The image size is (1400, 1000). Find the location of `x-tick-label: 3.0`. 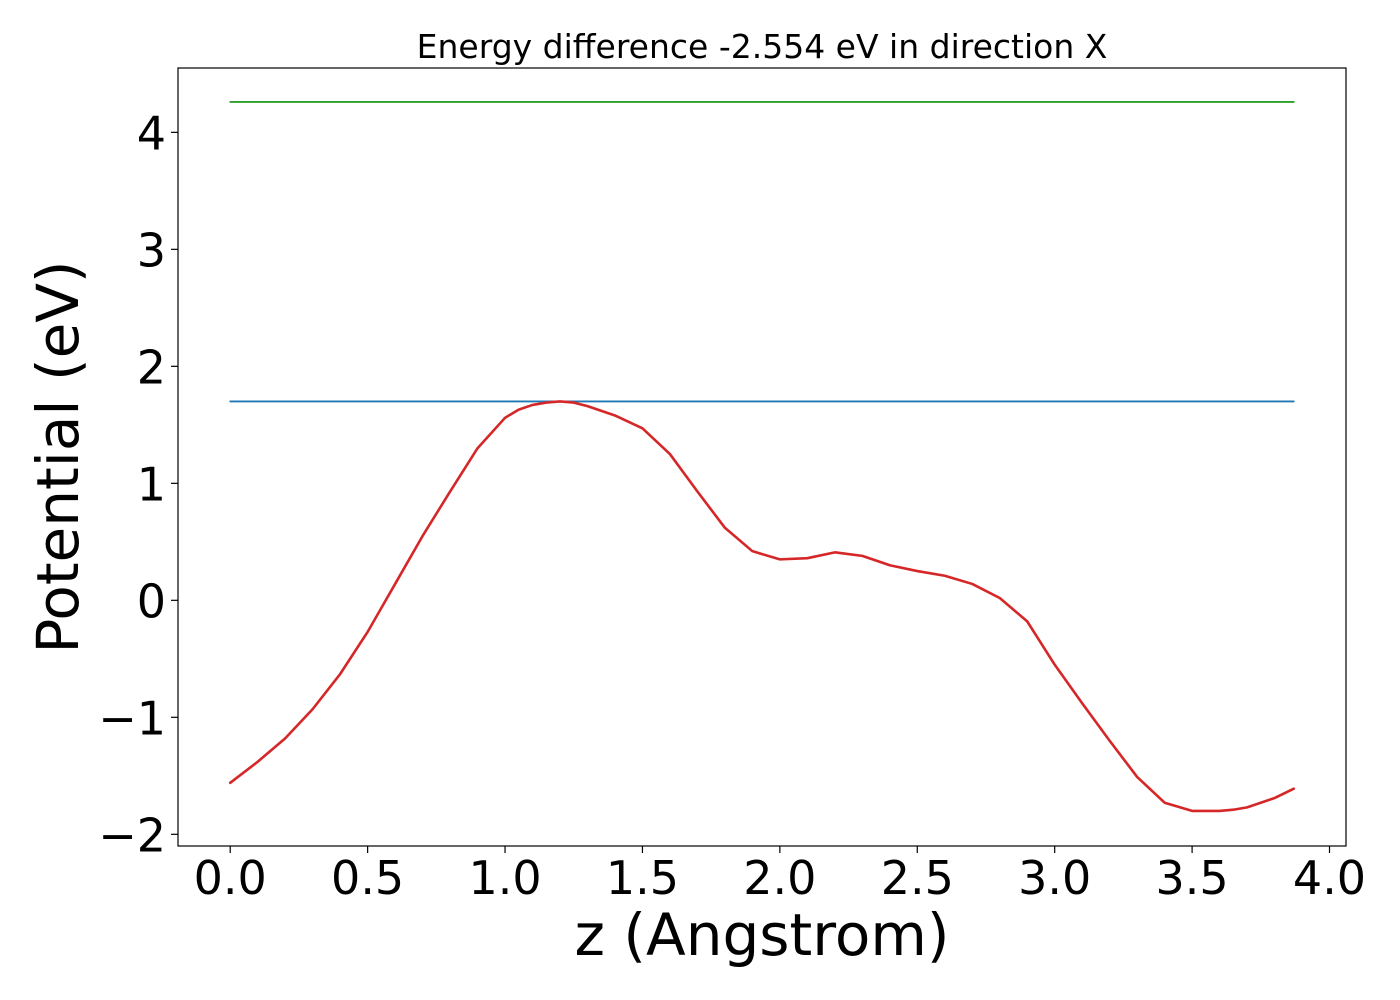

x-tick-label: 3.0 is located at coordinates (1054, 878).